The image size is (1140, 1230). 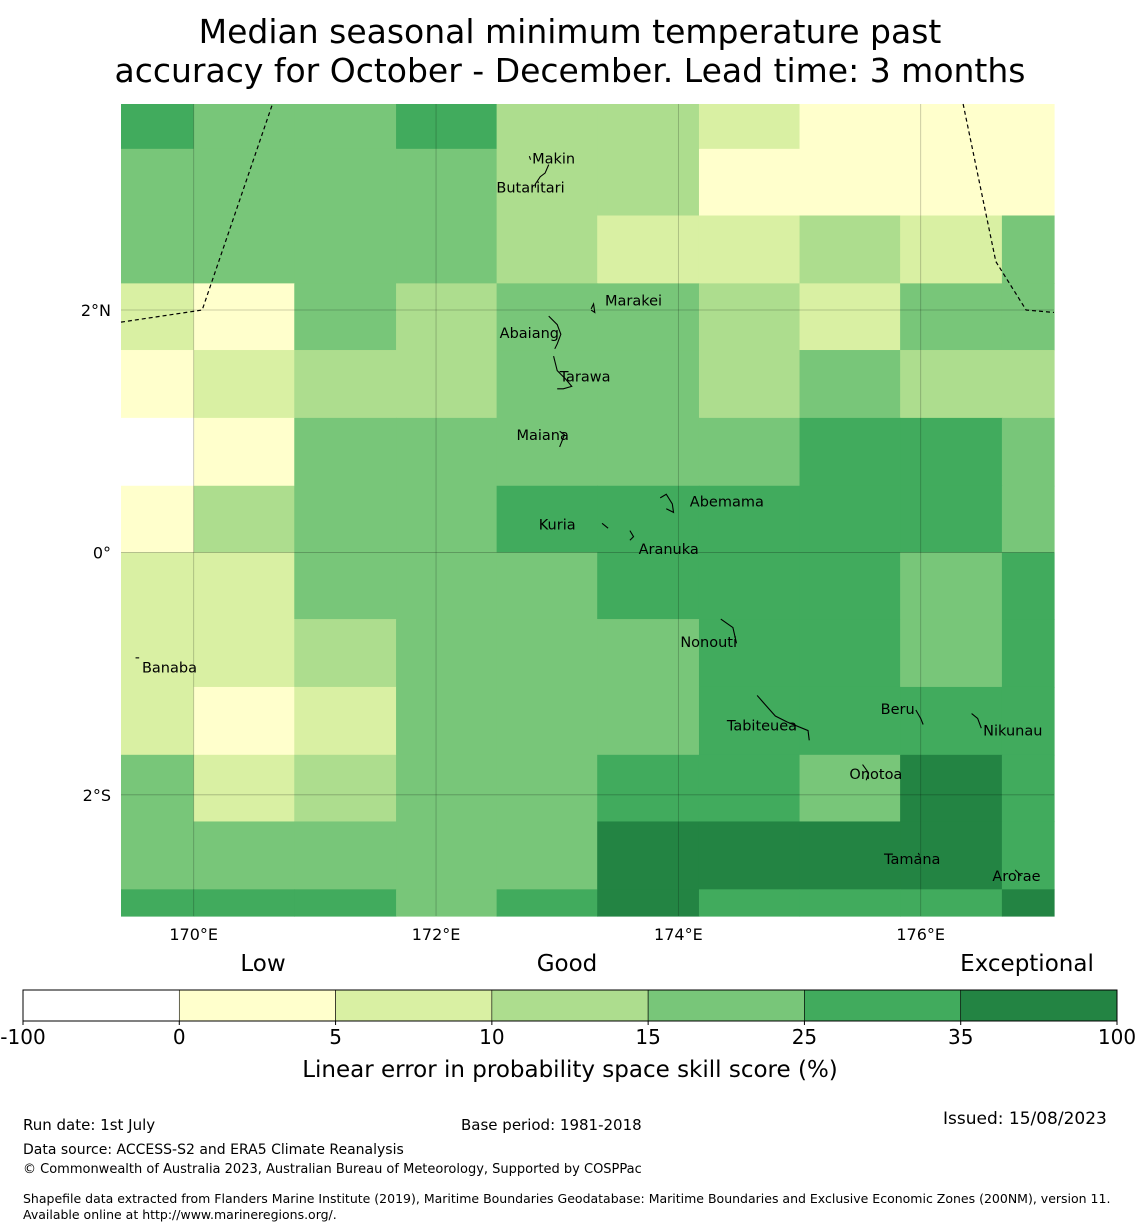 What do you see at coordinates (678, 934) in the screenshot?
I see `x-tick-label: 174°E` at bounding box center [678, 934].